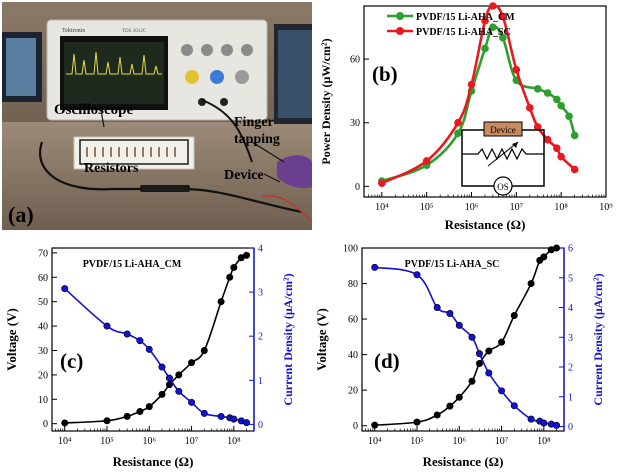  I want to click on chart-d-marks, so click(466, 336).